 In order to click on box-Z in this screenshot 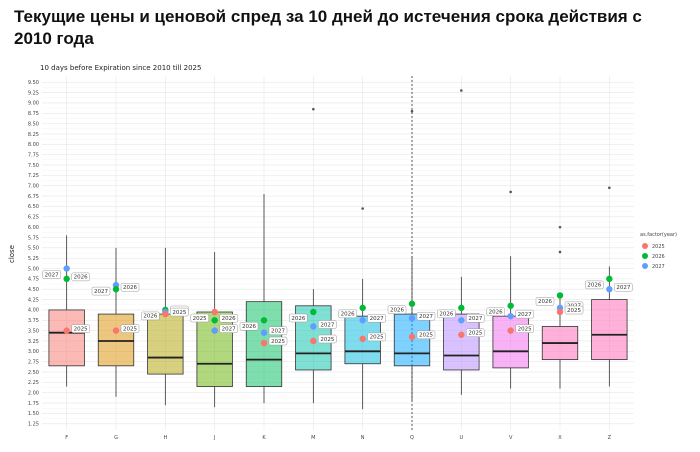, I will do `click(609, 286)`.